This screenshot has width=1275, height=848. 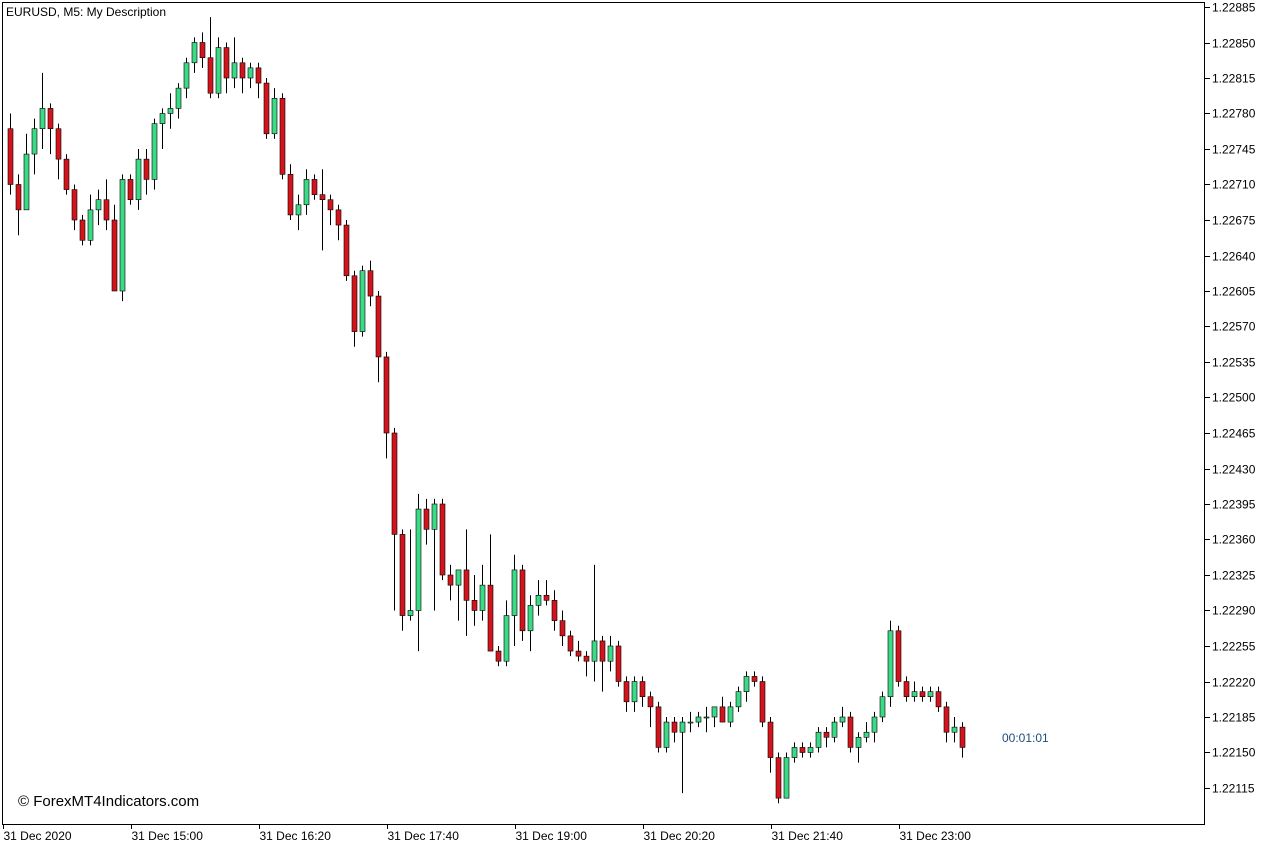 What do you see at coordinates (1234, 647) in the screenshot?
I see `price-tick-label: 1.22255` at bounding box center [1234, 647].